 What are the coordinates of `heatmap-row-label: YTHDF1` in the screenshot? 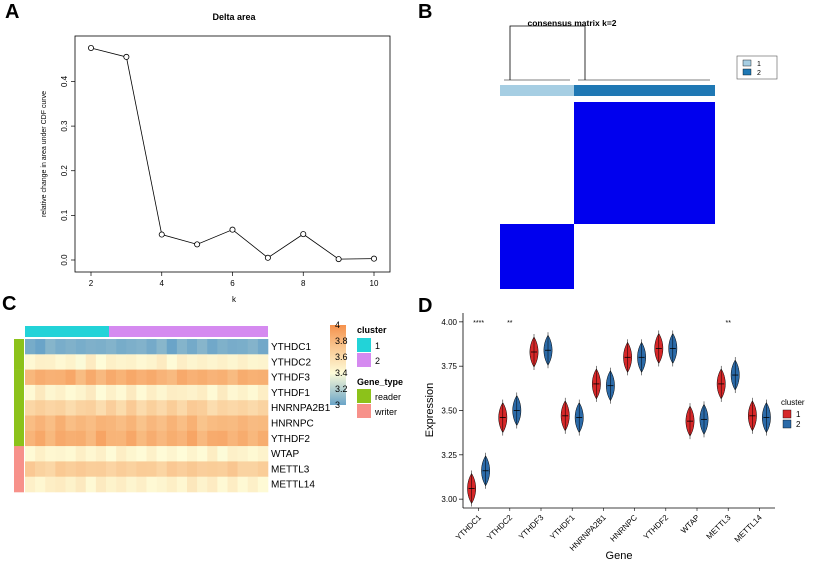 It's located at (290, 393).